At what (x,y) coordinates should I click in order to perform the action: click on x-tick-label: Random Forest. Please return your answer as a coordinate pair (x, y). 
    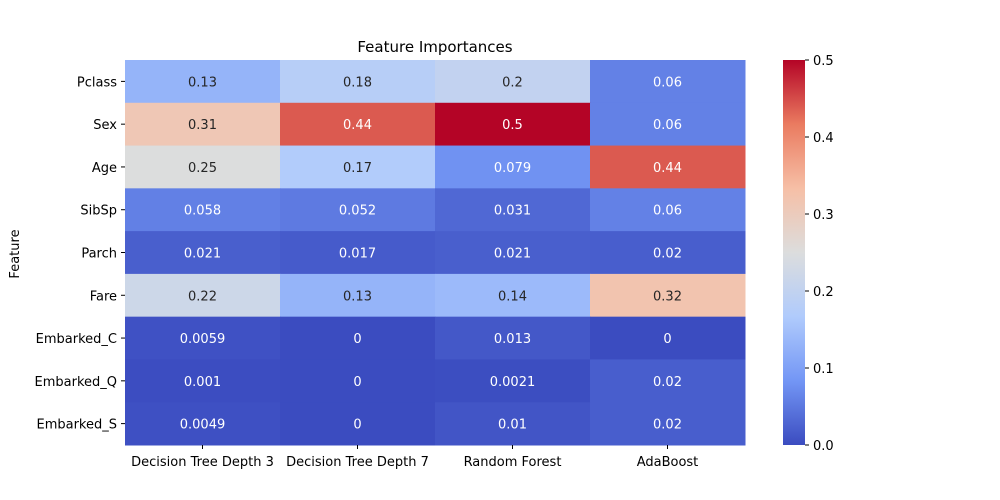
    Looking at the image, I should click on (513, 462).